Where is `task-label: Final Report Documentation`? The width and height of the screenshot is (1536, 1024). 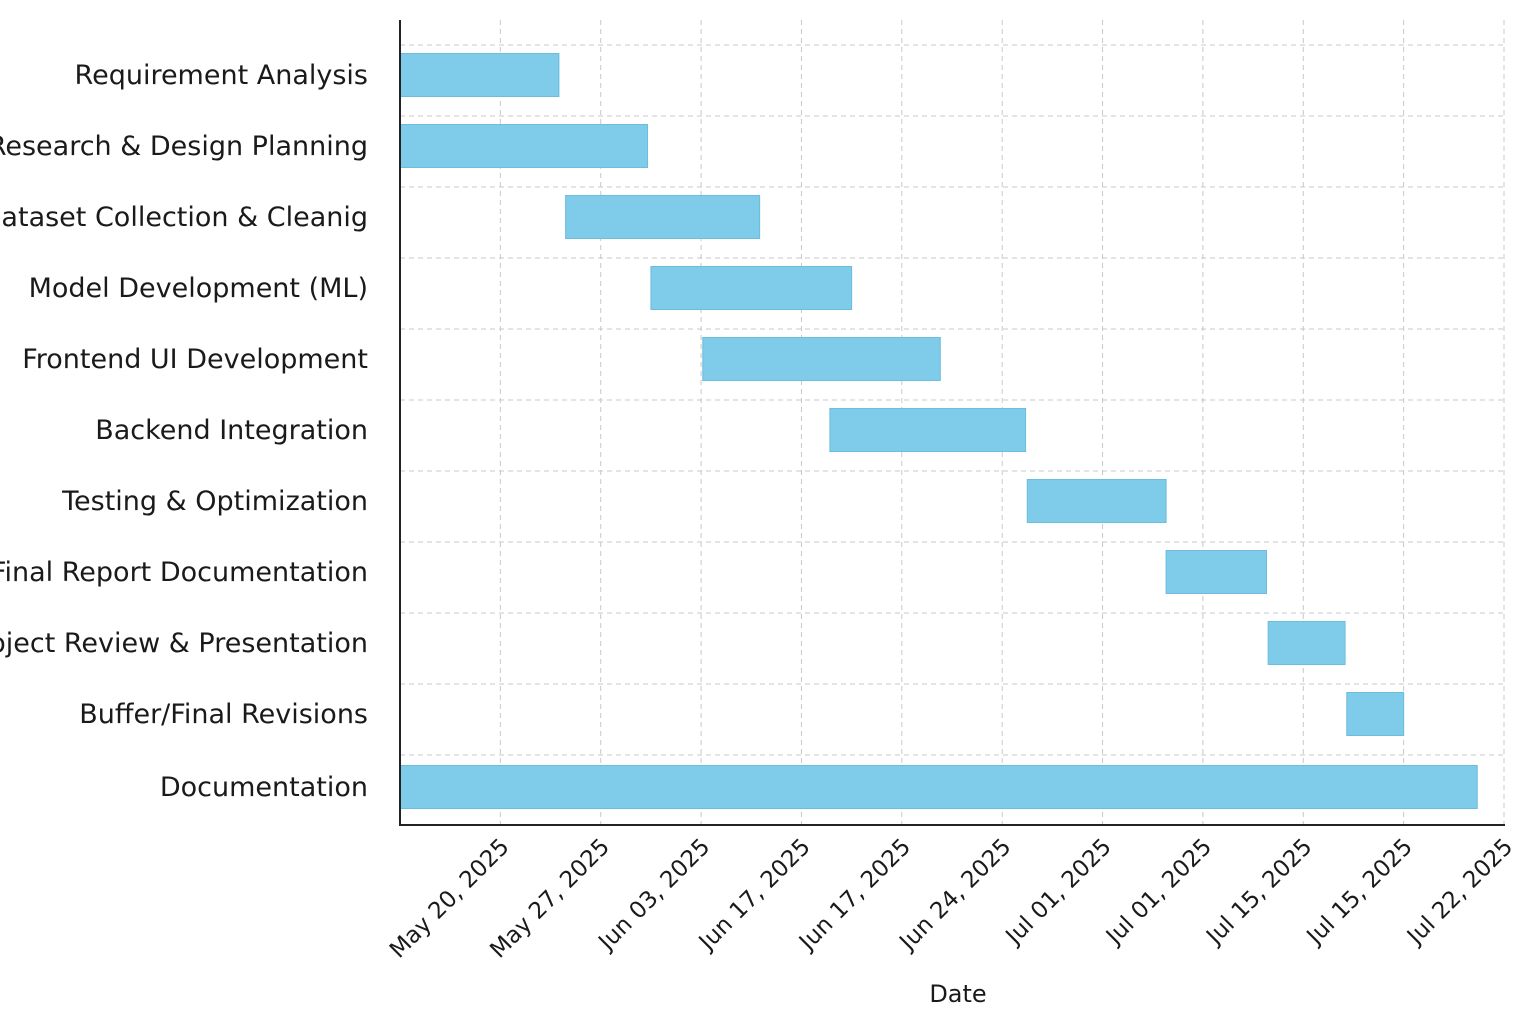
task-label: Final Report Documentation is located at coordinates (184, 572).